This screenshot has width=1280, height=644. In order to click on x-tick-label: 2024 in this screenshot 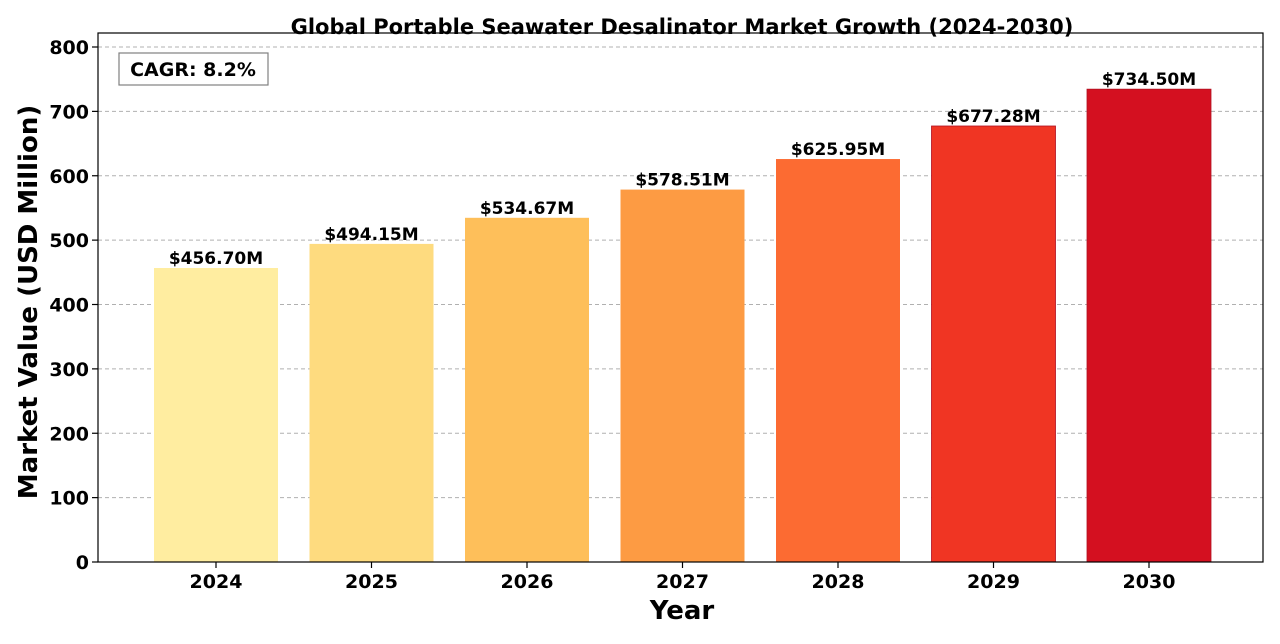, I will do `click(216, 582)`.